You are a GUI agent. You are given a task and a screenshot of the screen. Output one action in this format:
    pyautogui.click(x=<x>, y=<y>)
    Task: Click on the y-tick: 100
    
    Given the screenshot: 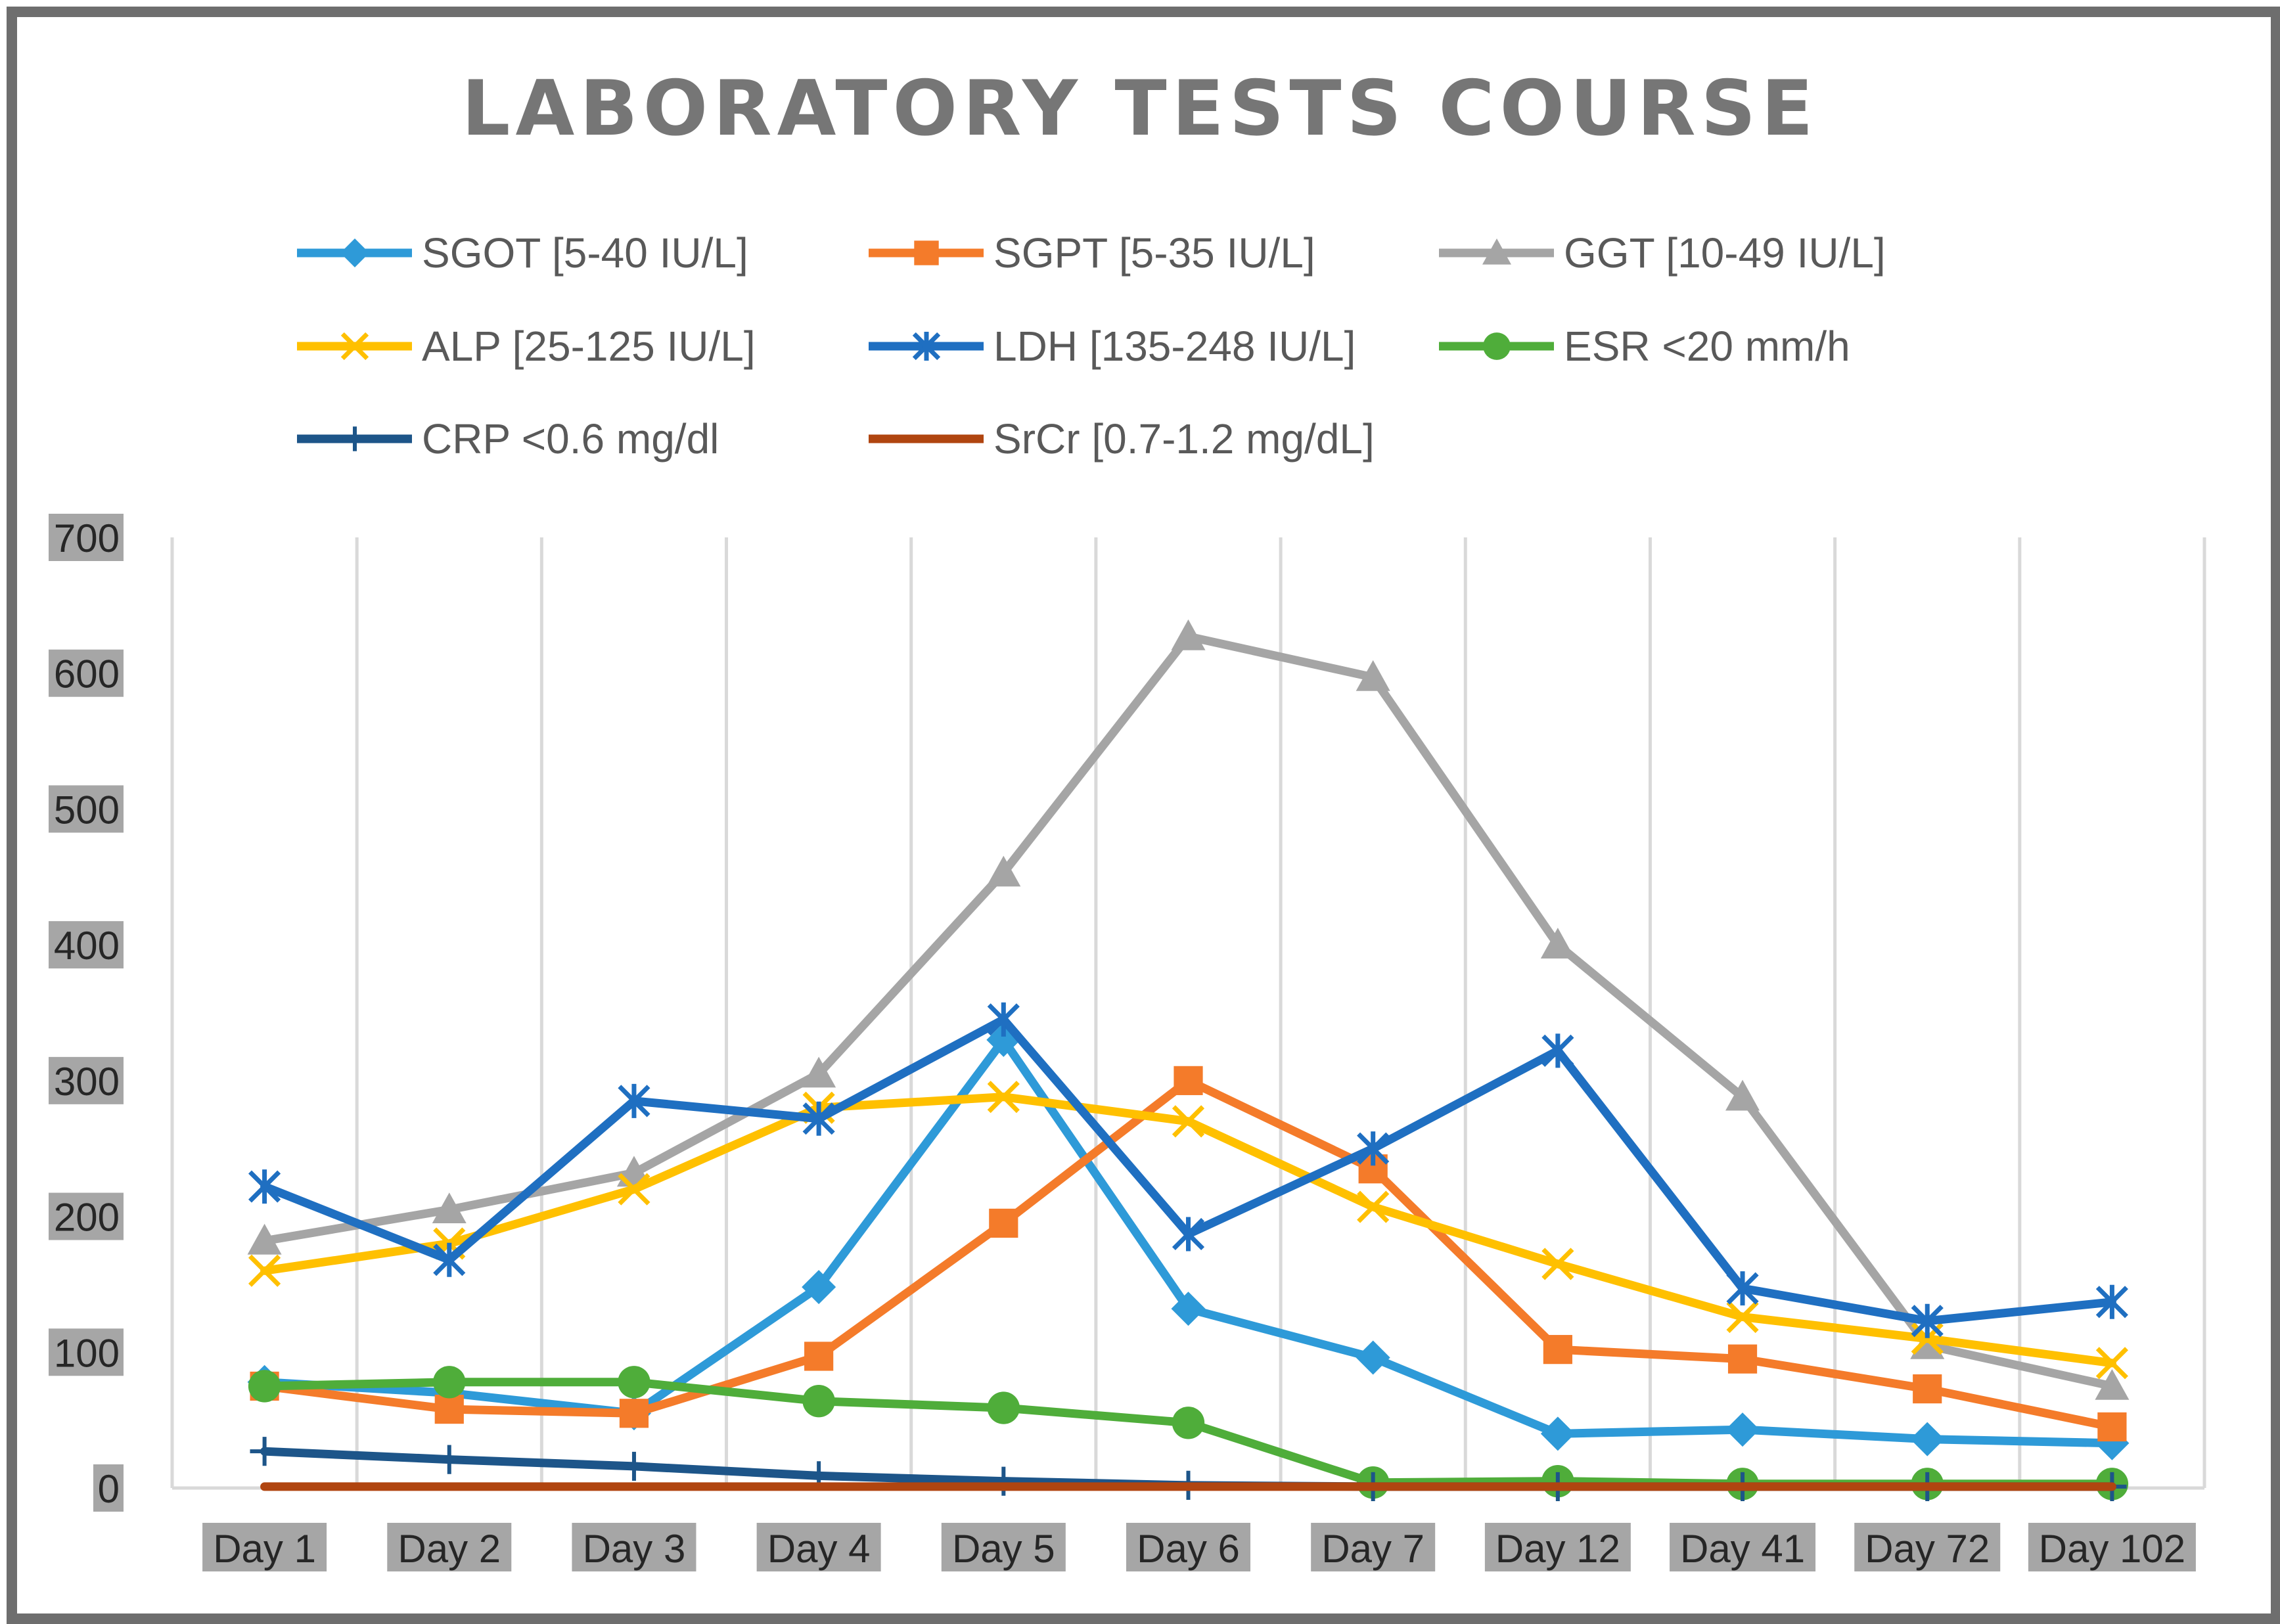 What is the action you would take?
    pyautogui.click(x=86, y=1352)
    